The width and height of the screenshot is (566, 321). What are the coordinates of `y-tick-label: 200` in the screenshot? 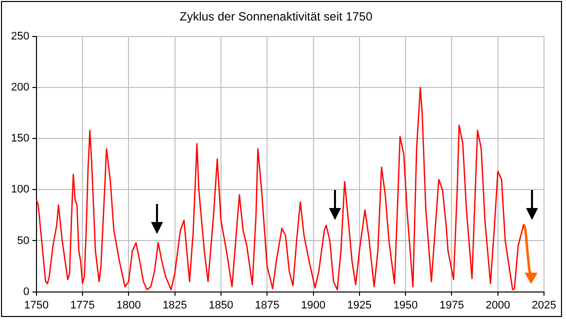 It's located at (20, 88).